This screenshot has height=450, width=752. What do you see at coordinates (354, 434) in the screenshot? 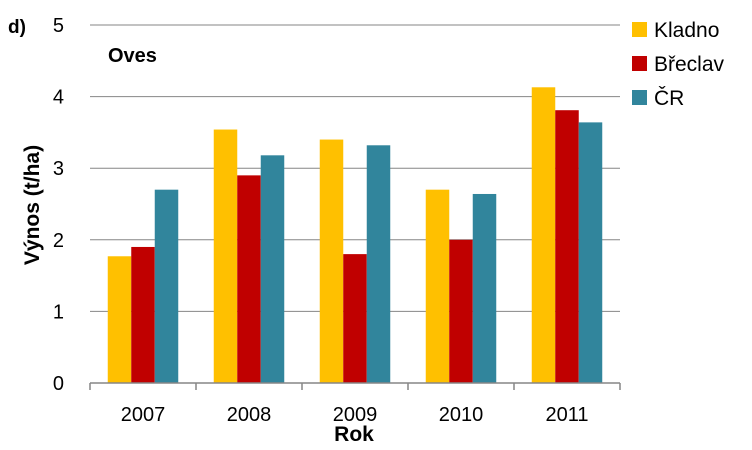
I see `x-axis-title: Rok` at bounding box center [354, 434].